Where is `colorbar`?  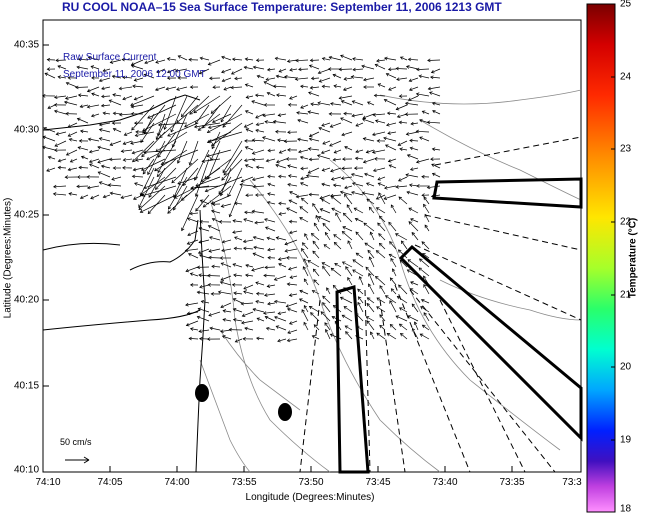
colorbar is located at coordinates (601, 258).